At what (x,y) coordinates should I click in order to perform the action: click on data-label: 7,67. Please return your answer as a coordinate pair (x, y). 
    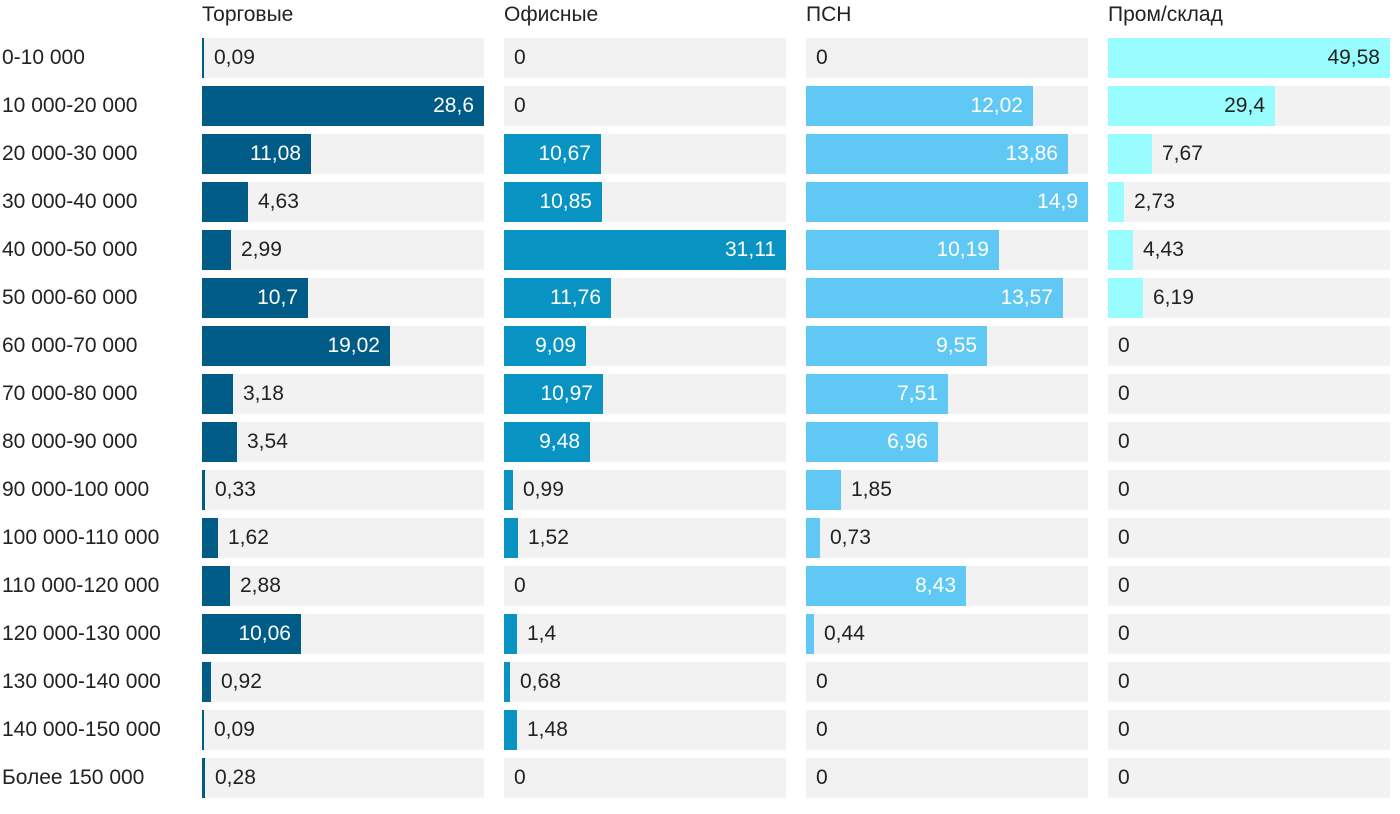
    Looking at the image, I should click on (1182, 153).